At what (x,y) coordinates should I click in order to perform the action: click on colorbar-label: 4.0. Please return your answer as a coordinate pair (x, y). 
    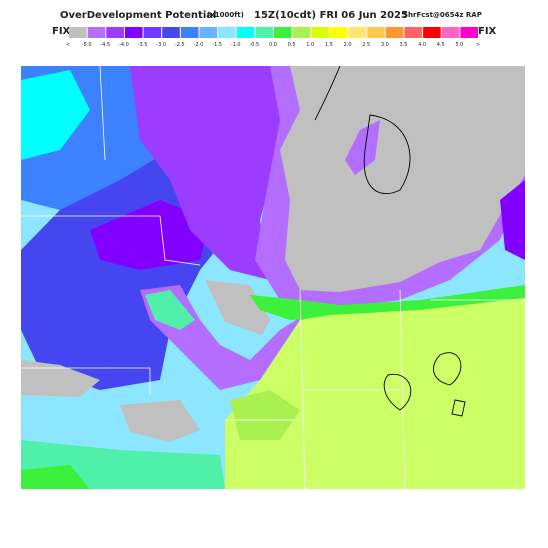
    Looking at the image, I should click on (422, 45).